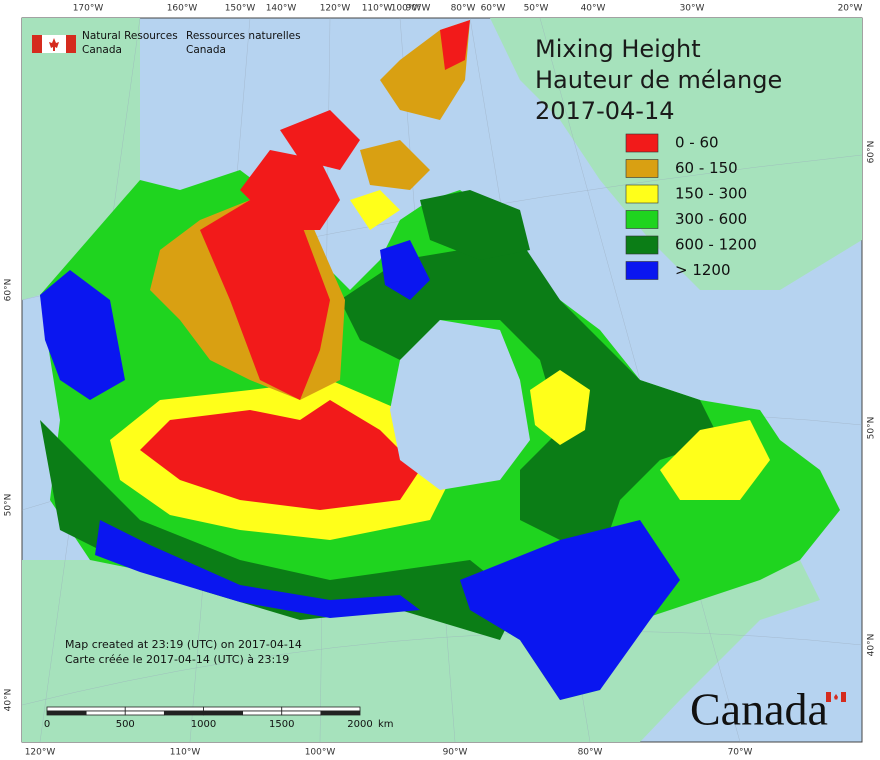  What do you see at coordinates (281, 724) in the screenshot?
I see `scale-label: 1500` at bounding box center [281, 724].